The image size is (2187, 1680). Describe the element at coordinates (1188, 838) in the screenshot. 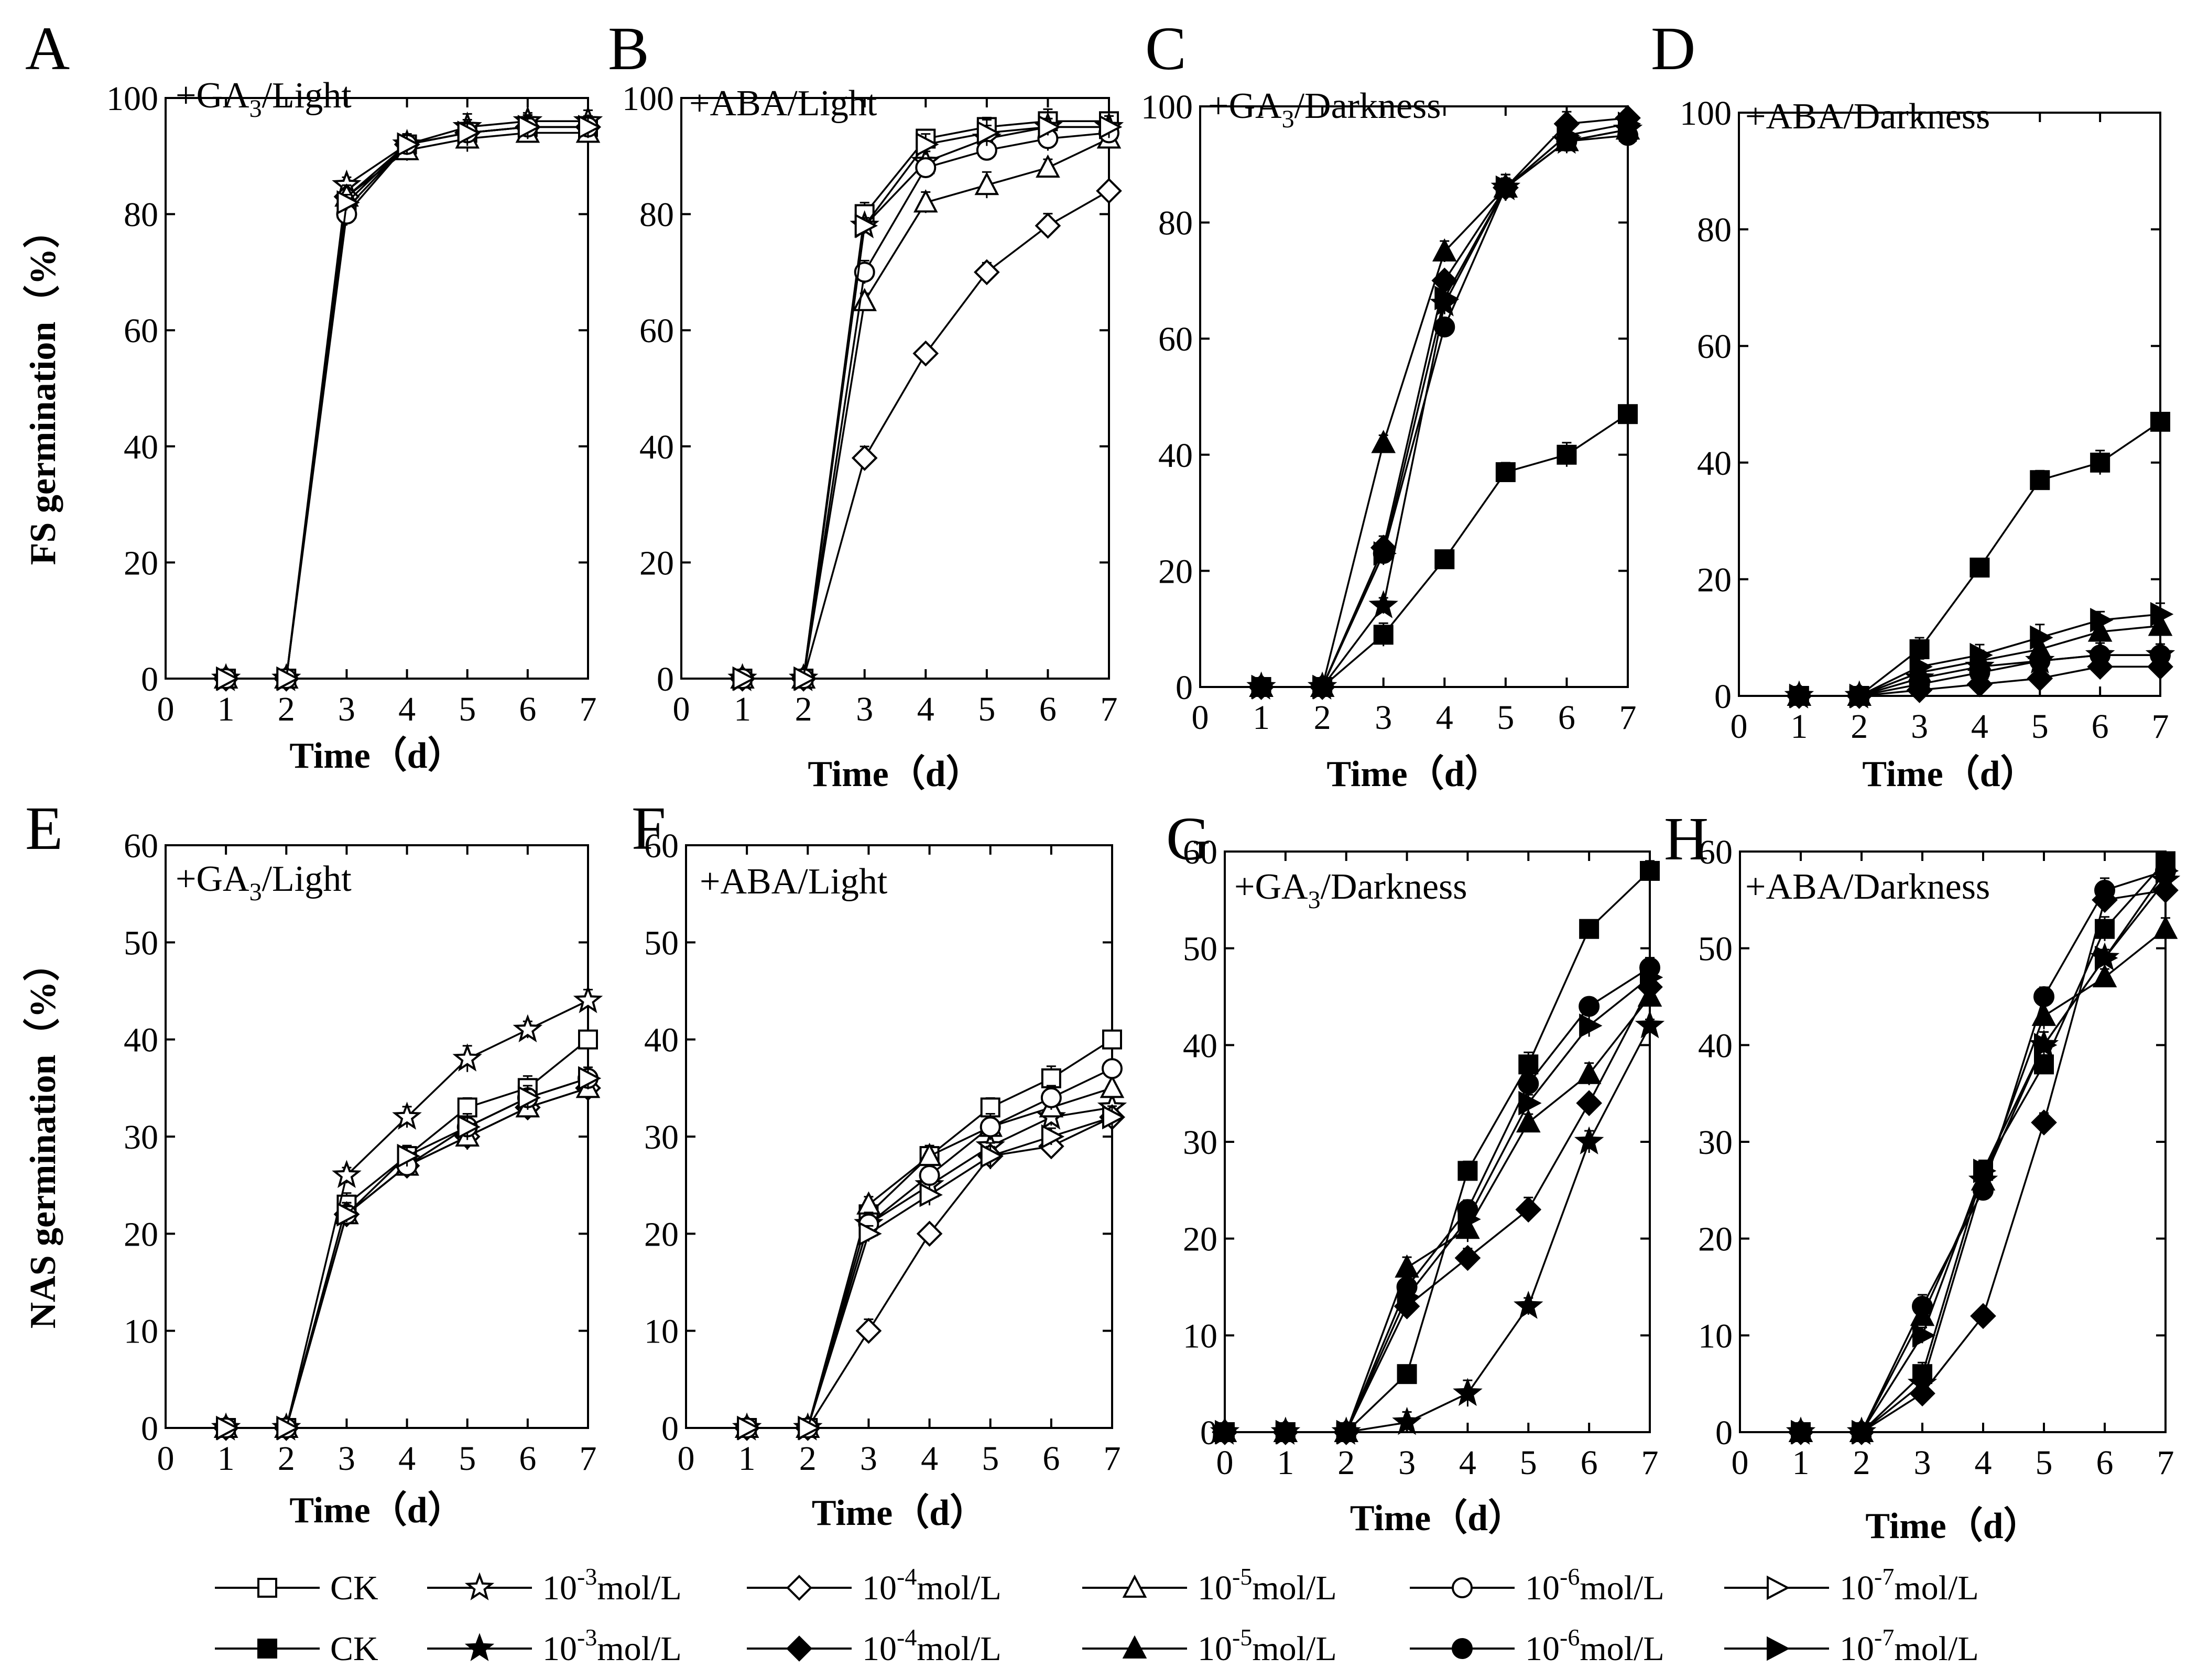

I see `panel-letter: G` at that location.